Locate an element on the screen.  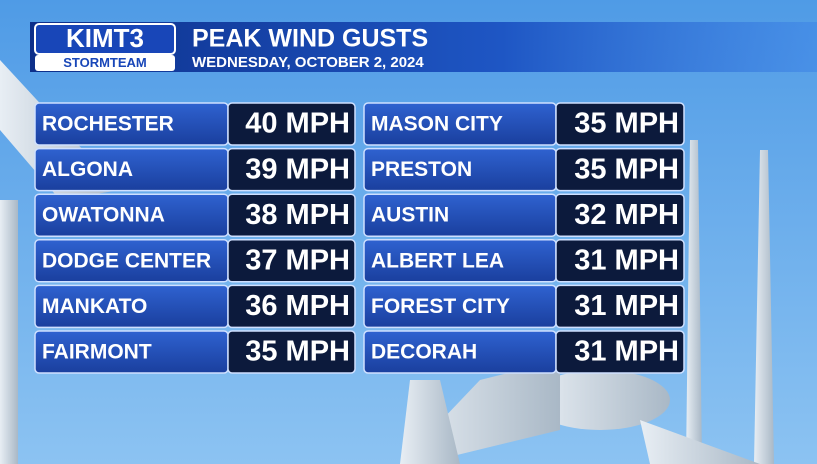
city: ALBERT LEA is located at coordinates (437, 260).